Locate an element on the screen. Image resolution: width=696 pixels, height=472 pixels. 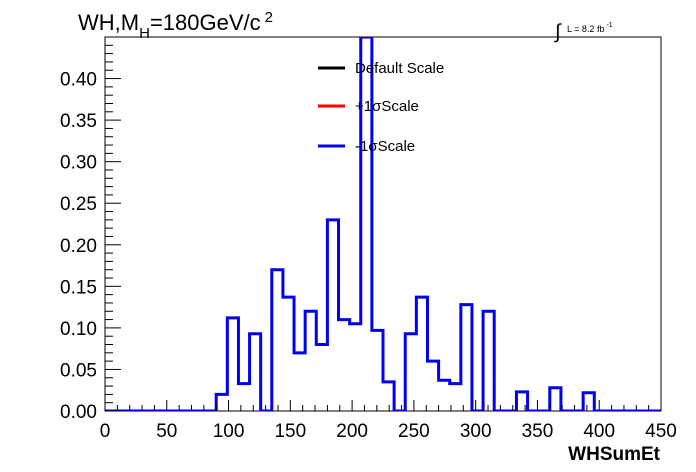
x-tick-label: 50 is located at coordinates (166, 431).